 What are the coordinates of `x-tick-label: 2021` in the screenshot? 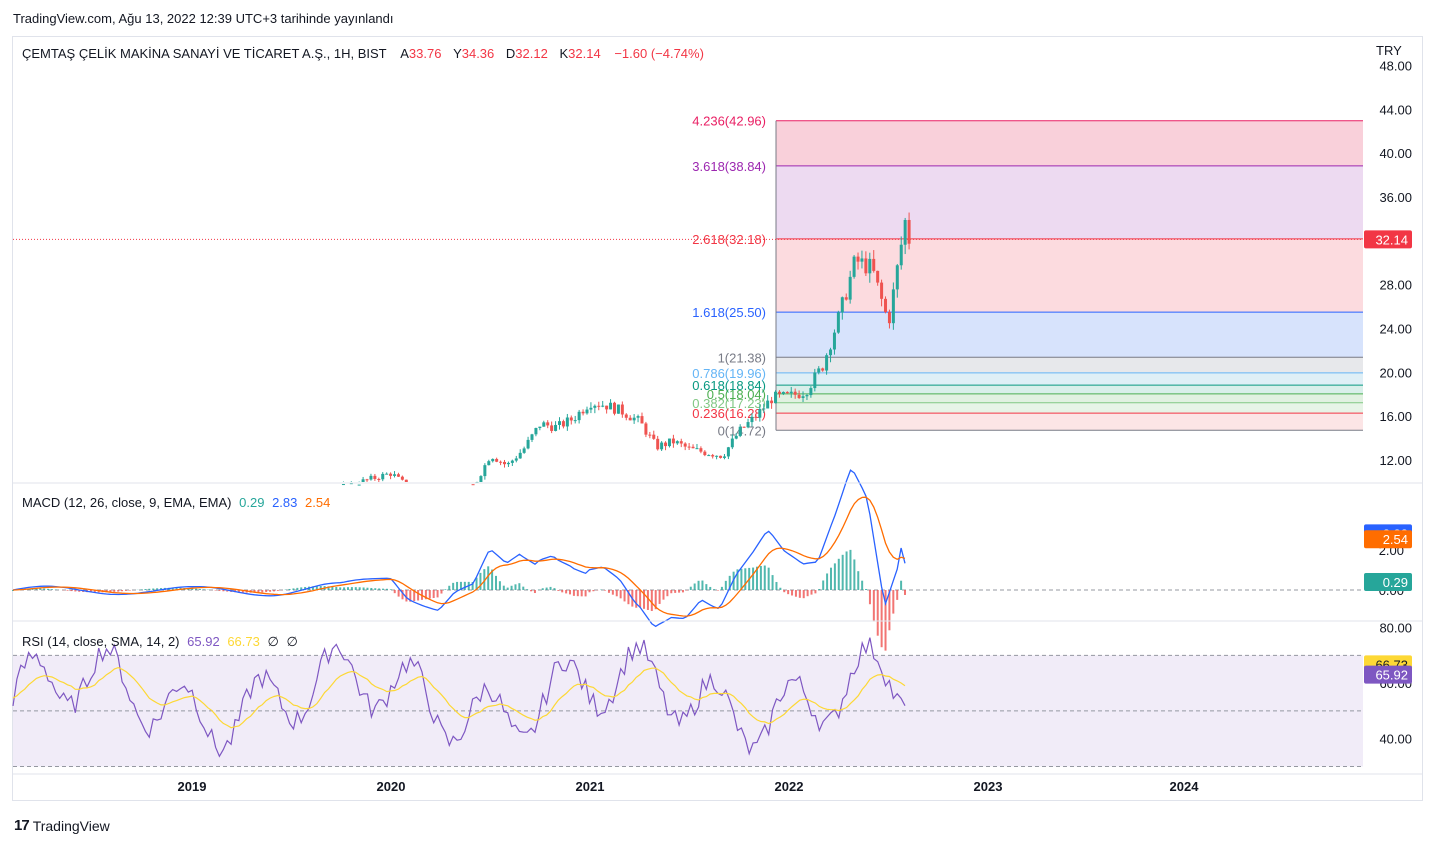 It's located at (590, 786).